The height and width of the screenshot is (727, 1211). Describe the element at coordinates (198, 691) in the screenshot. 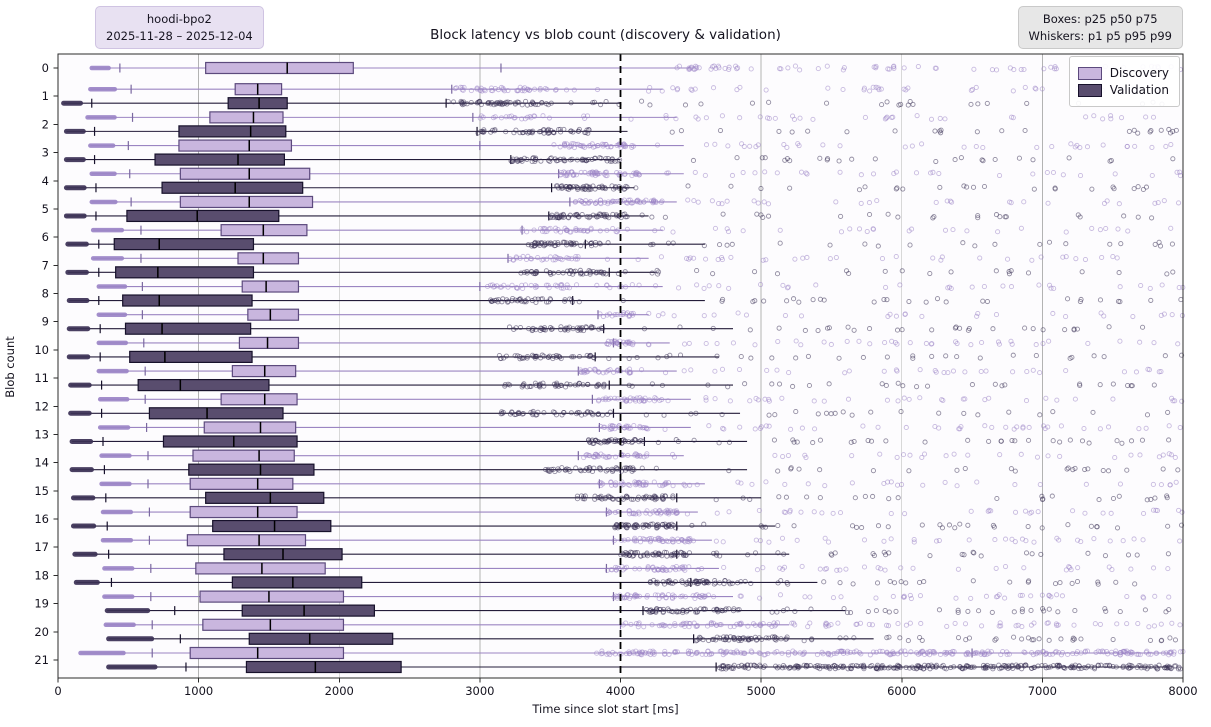

I see `svg-text: 1000` at that location.